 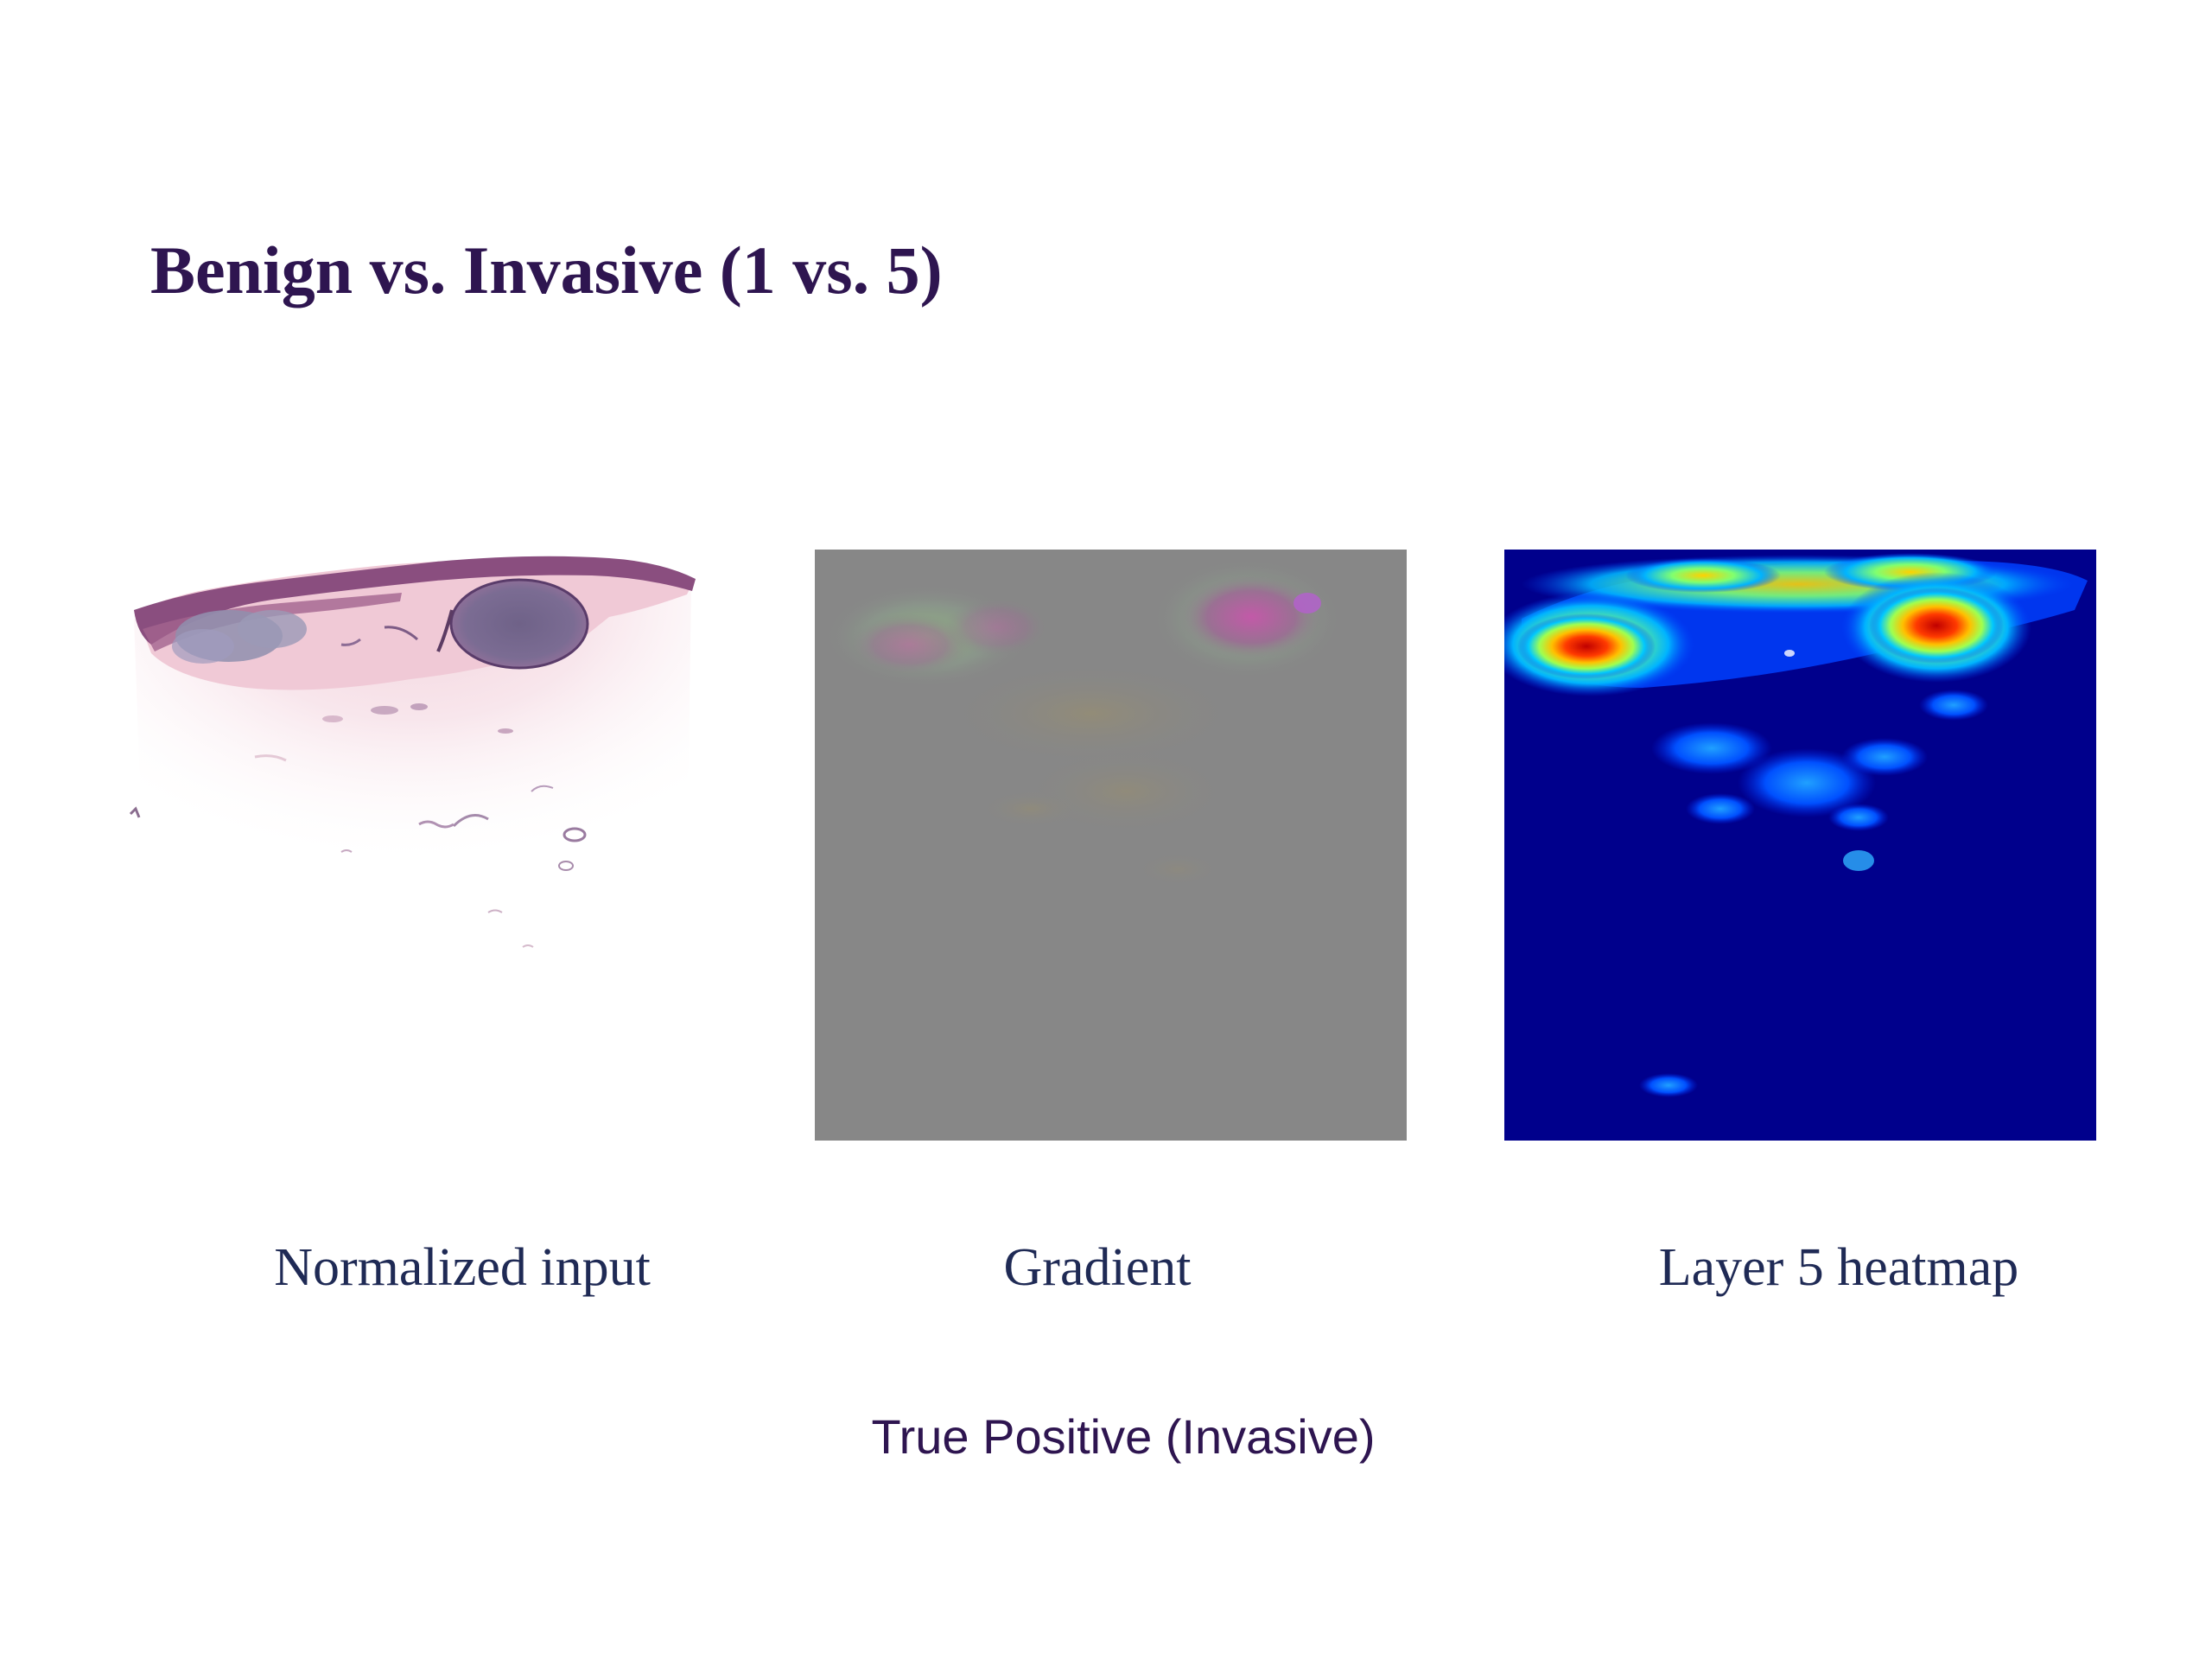 What do you see at coordinates (1097, 1267) in the screenshot?
I see `gradient-caption: Gradient` at bounding box center [1097, 1267].